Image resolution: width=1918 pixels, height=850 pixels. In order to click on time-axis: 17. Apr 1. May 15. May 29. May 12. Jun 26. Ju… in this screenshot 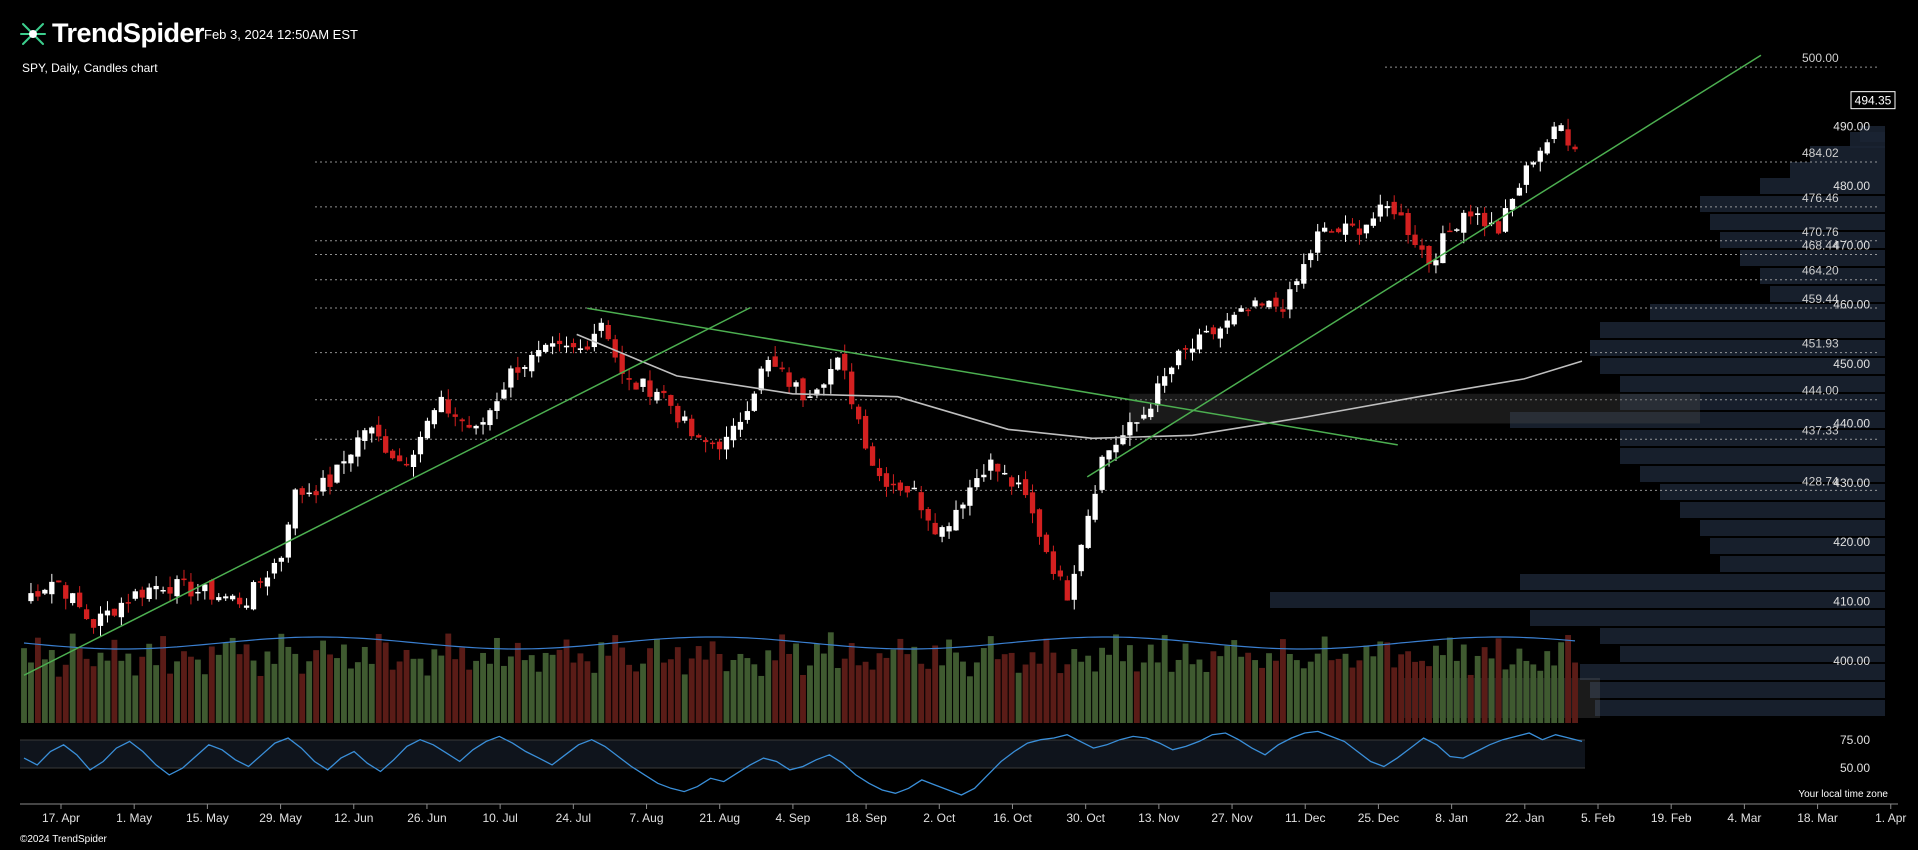, I will do `click(963, 814)`.